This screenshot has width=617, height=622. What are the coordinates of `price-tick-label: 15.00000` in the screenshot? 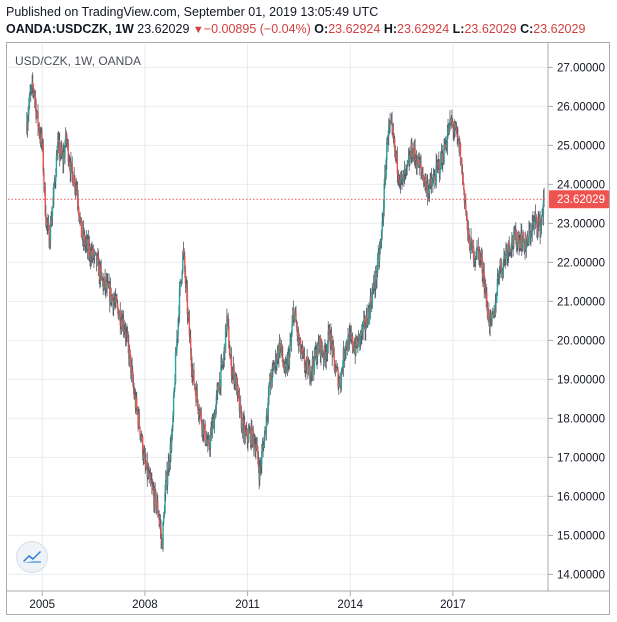 It's located at (581, 536).